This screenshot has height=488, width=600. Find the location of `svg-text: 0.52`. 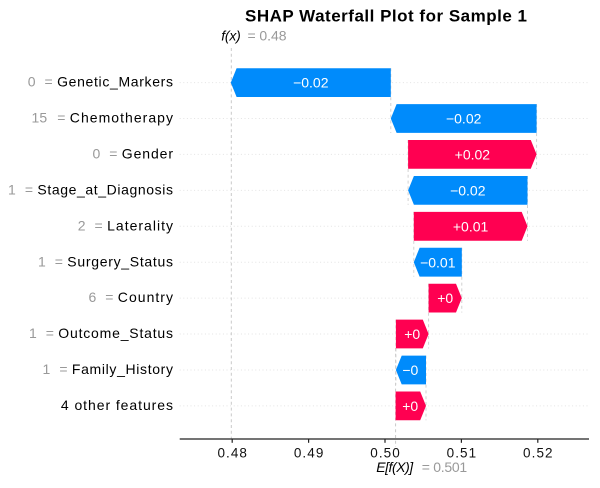

svg-text: 0.52 is located at coordinates (538, 452).